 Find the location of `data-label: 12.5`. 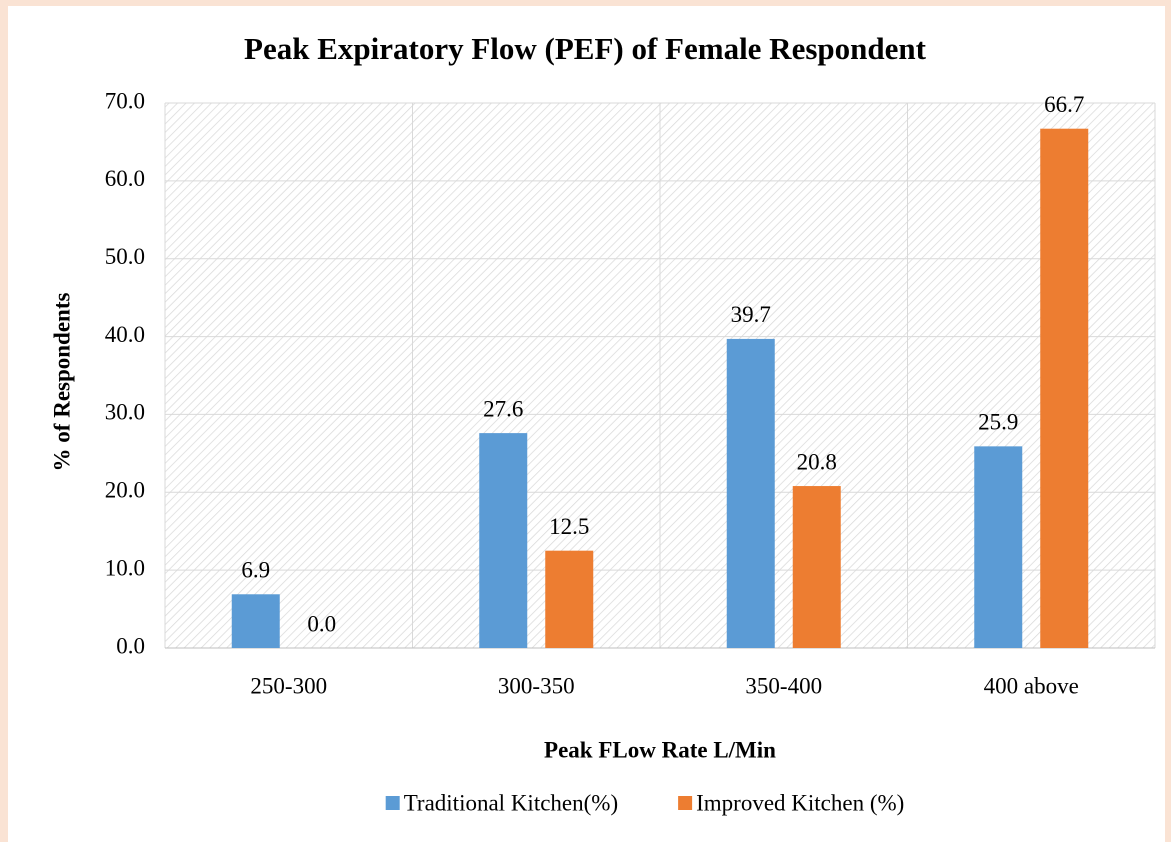

data-label: 12.5 is located at coordinates (569, 526).